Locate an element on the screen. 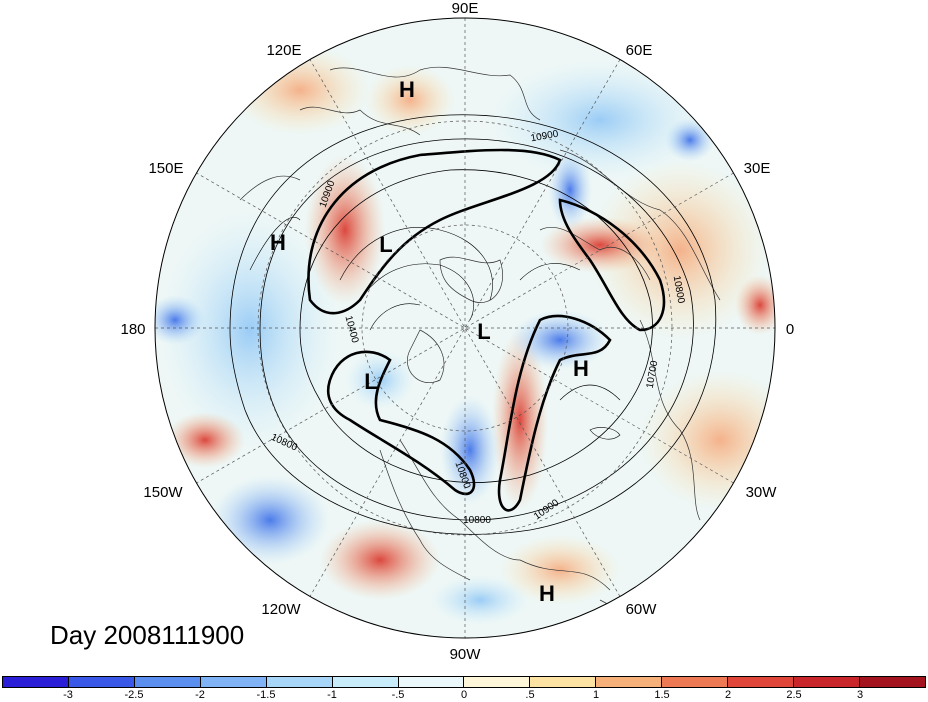 This screenshot has width=928, height=702. colorbar-tick: .5 is located at coordinates (530, 695).